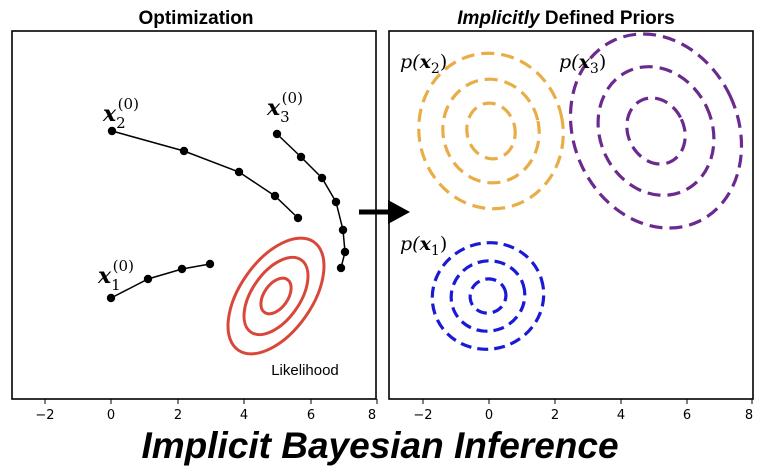  What do you see at coordinates (443, 62) in the screenshot?
I see `p-x2-post: )` at bounding box center [443, 62].